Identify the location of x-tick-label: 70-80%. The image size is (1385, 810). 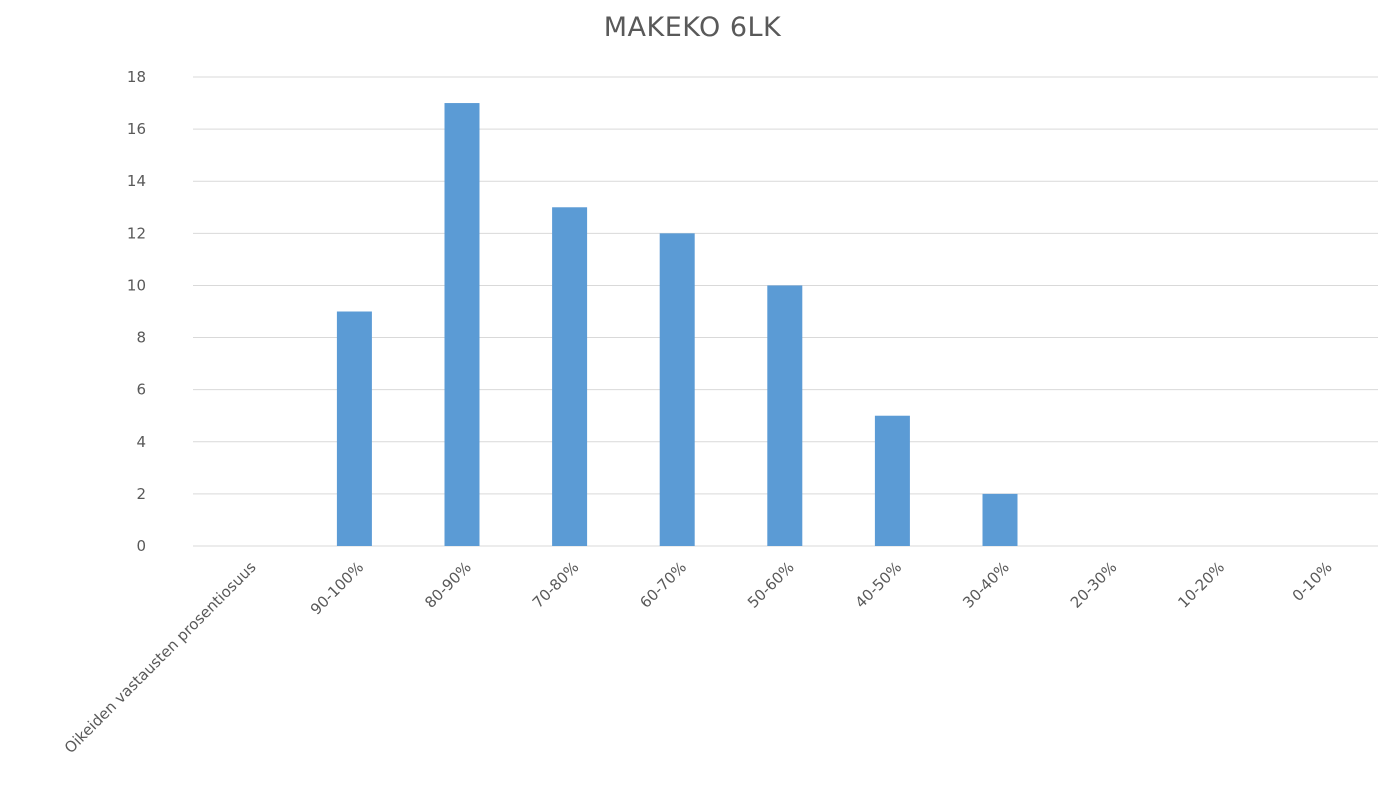
(556, 585).